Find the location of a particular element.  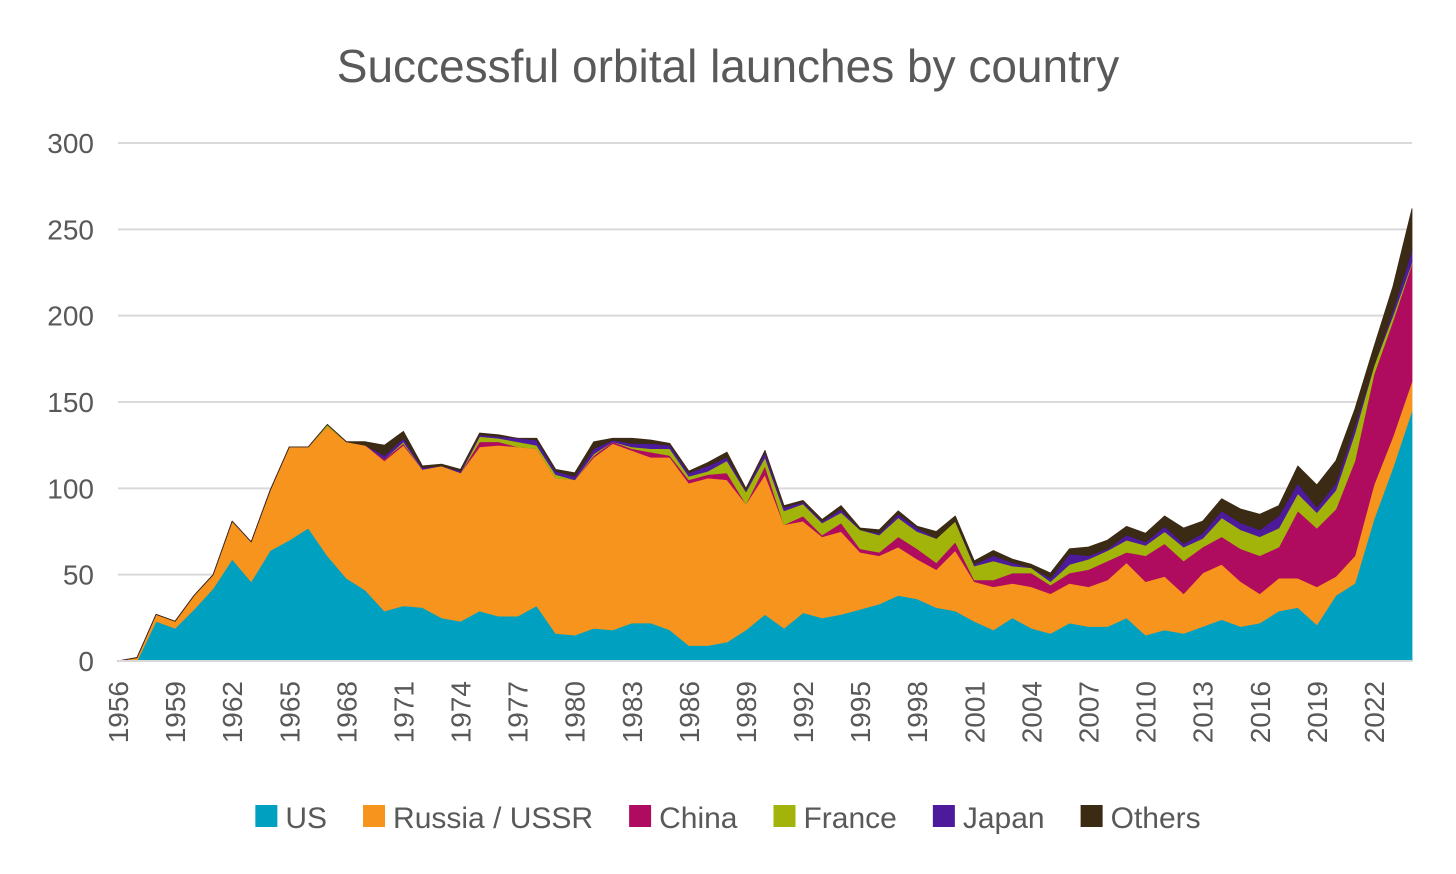

chart-title: Successful orbital launches by country is located at coordinates (728, 66).